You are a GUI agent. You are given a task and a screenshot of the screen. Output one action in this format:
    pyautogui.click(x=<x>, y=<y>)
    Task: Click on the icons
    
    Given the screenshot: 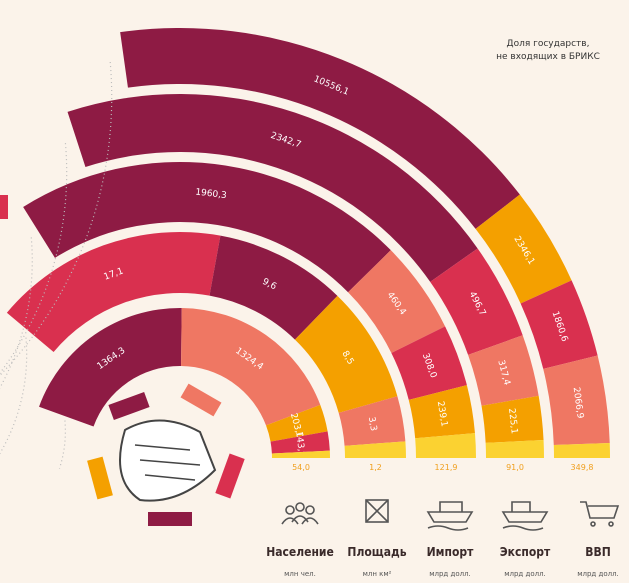 What is the action you would take?
    pyautogui.click(x=450, y=515)
    